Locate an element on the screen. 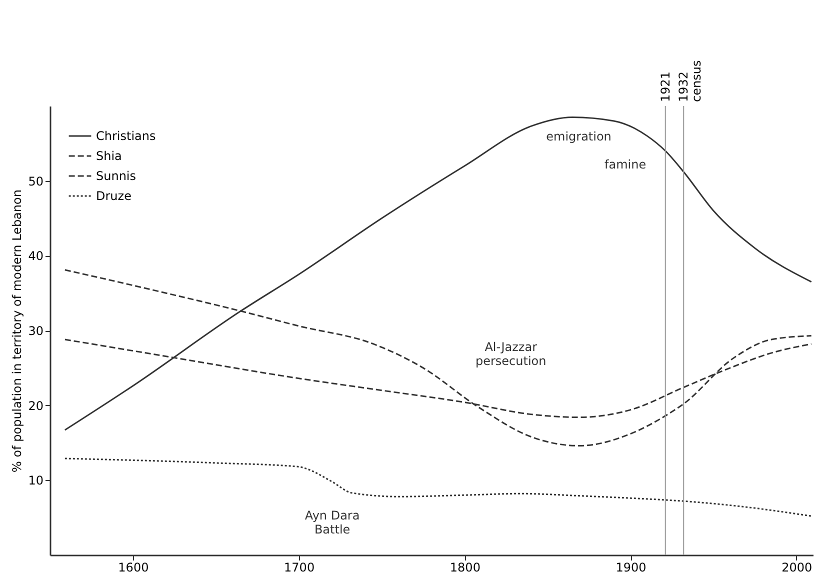 This screenshot has width=833, height=583. y-tick-label: 10 is located at coordinates (36, 481).